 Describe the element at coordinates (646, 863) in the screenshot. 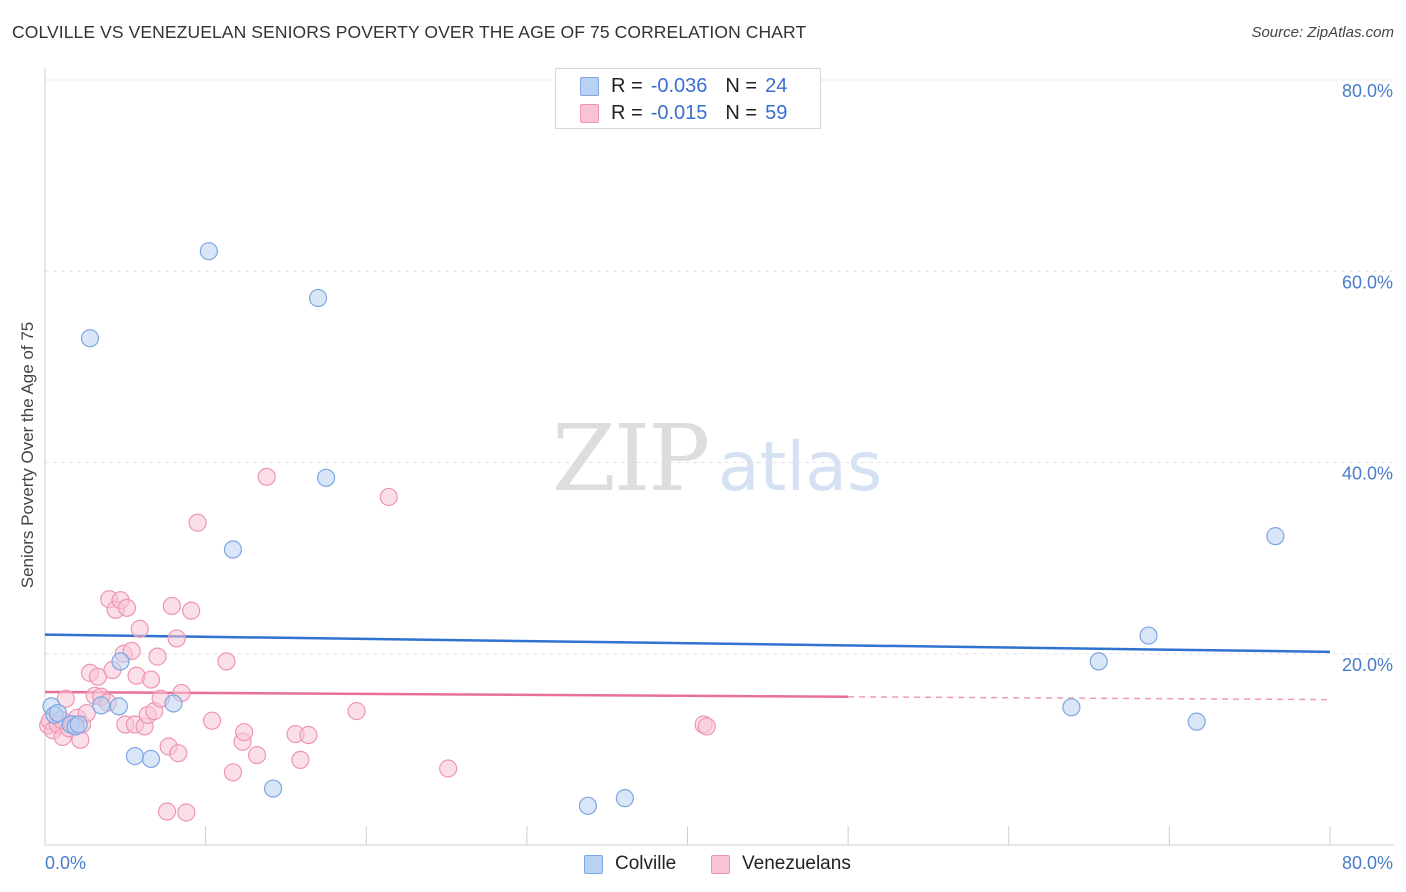

I see `legend-label-colville: Colville` at that location.